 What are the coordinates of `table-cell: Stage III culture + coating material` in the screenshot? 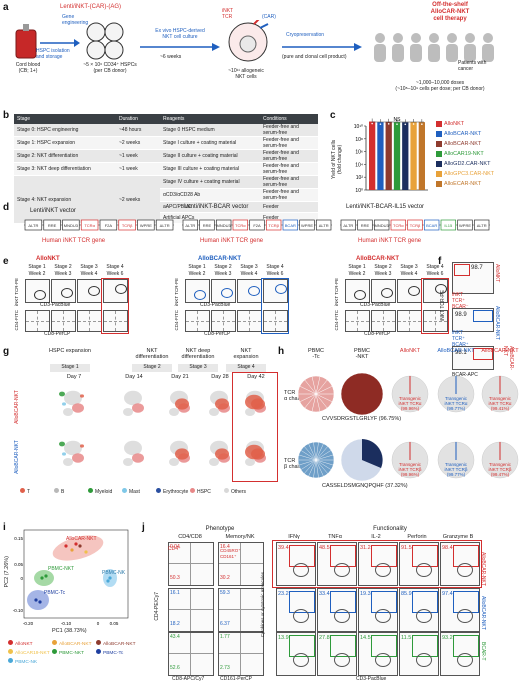 It's located at (210, 169).